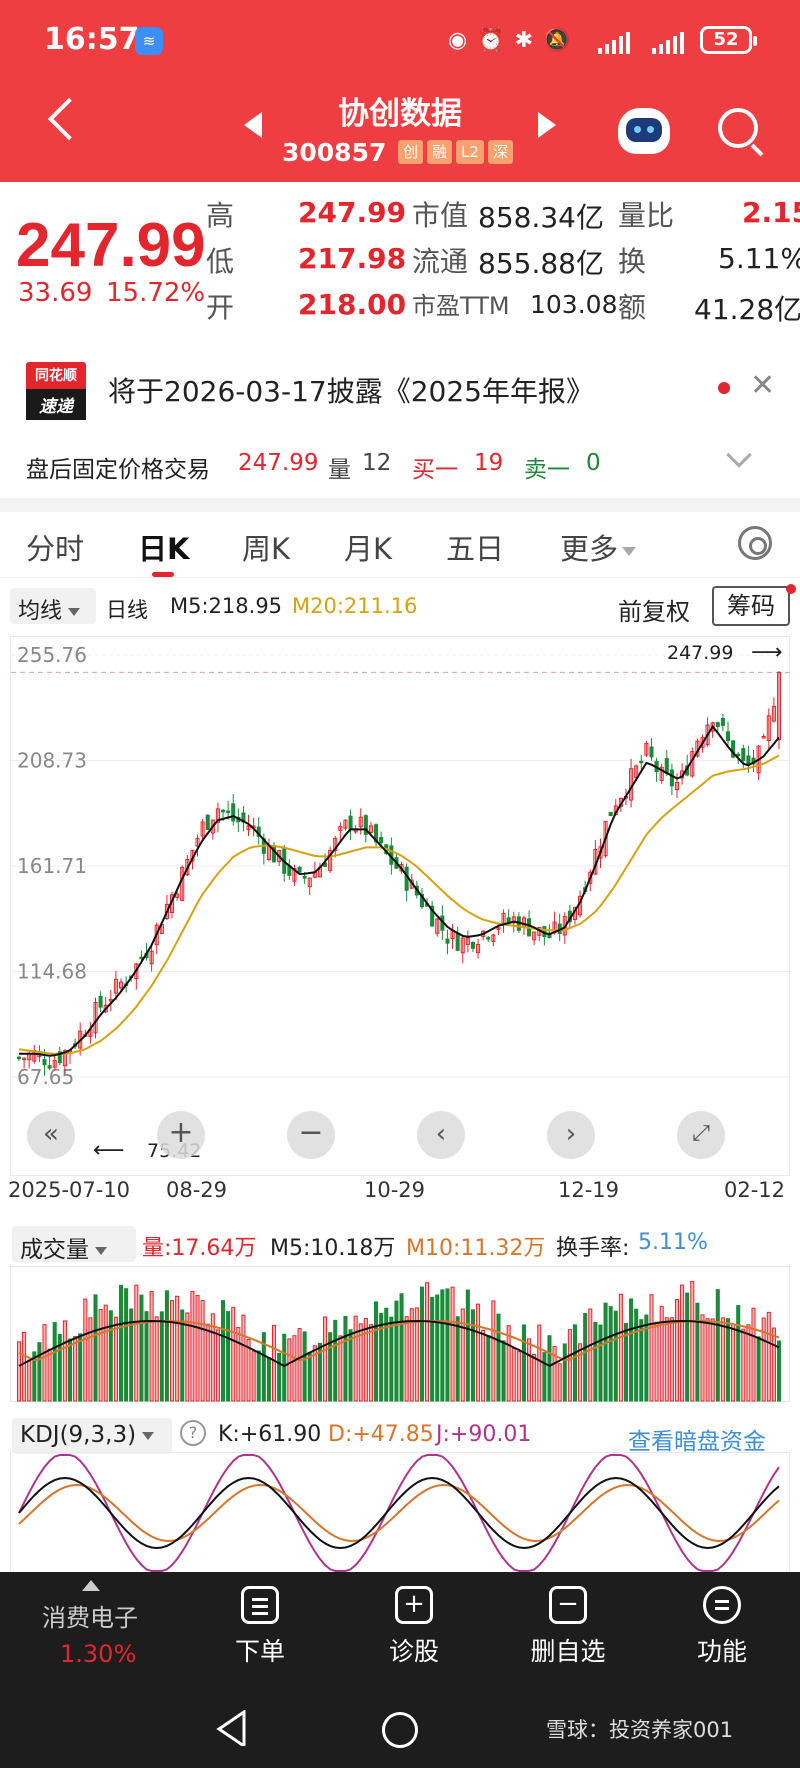  What do you see at coordinates (598, 547) in the screenshot?
I see `tab-more: 更多` at bounding box center [598, 547].